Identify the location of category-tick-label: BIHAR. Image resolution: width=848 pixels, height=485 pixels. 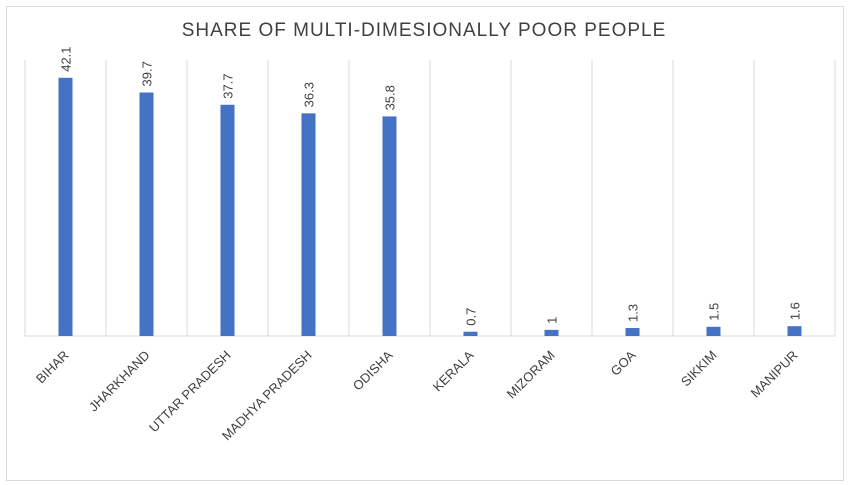
(52, 367).